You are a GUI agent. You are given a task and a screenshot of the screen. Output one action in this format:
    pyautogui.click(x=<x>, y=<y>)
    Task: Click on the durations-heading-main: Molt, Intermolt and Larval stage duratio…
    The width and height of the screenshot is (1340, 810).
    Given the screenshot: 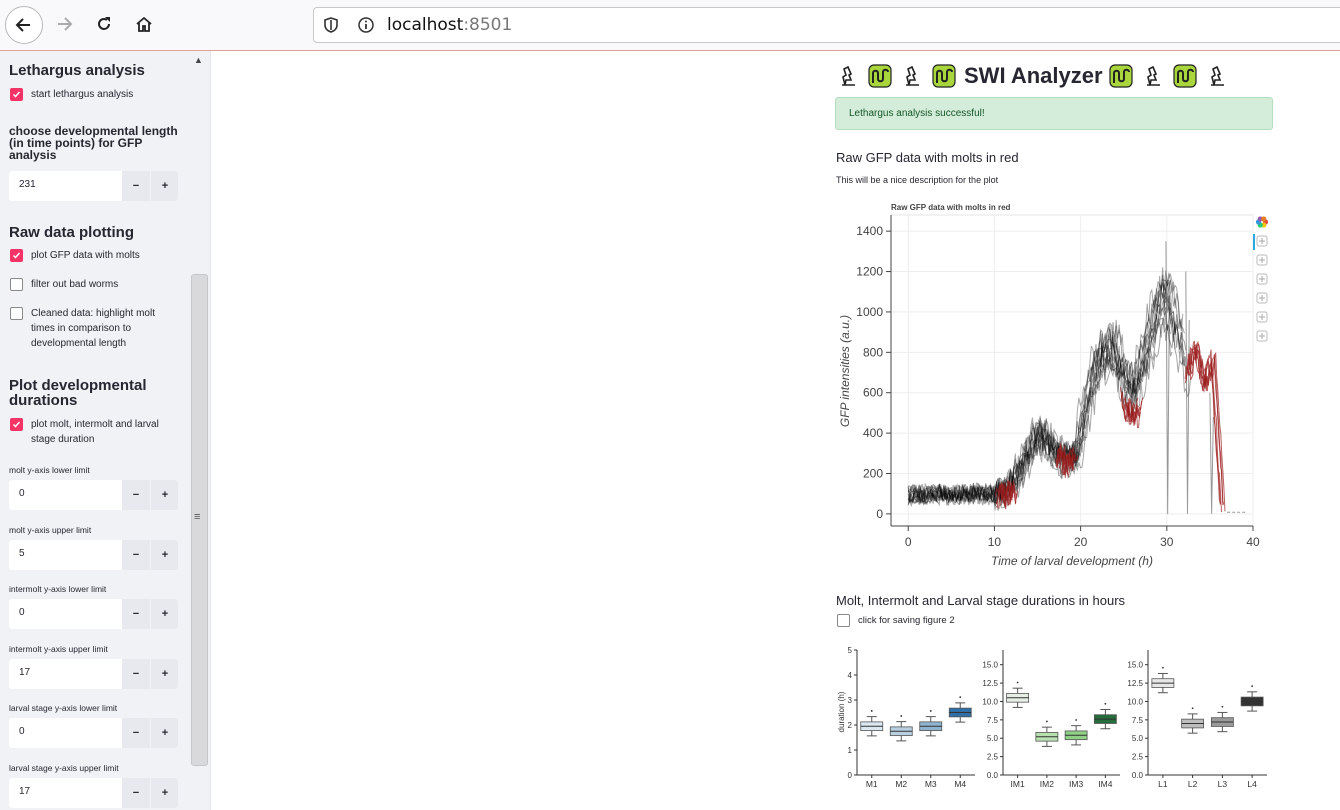 What is the action you would take?
    pyautogui.click(x=981, y=600)
    